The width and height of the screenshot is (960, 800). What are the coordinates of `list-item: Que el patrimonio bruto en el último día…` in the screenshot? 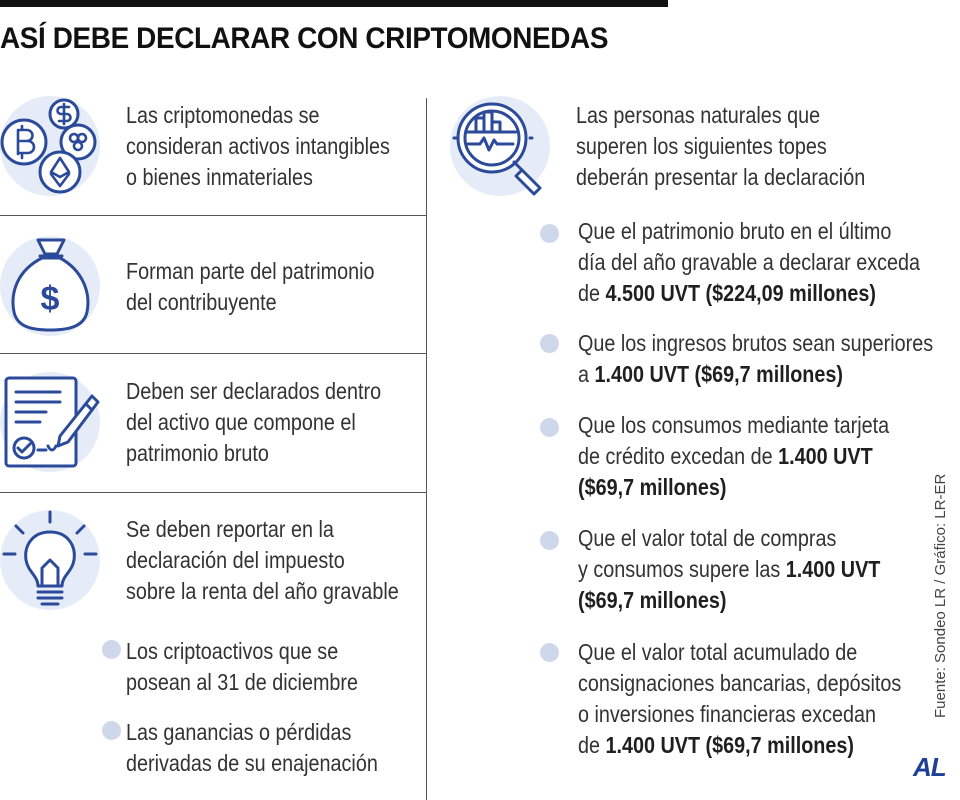 It's located at (749, 262).